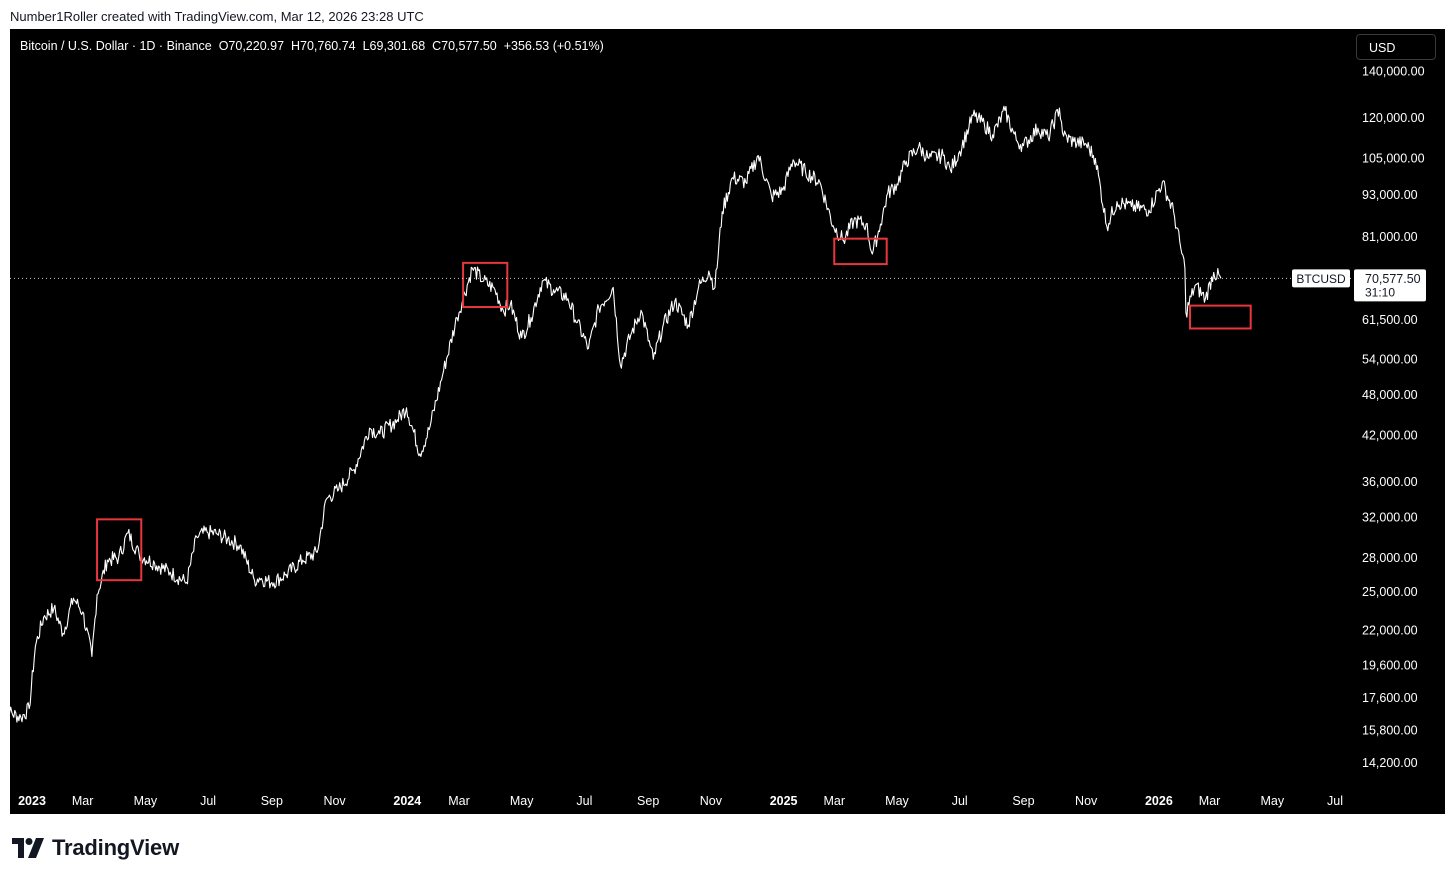  I want to click on y-tick-label: 54,000.00, so click(1390, 359).